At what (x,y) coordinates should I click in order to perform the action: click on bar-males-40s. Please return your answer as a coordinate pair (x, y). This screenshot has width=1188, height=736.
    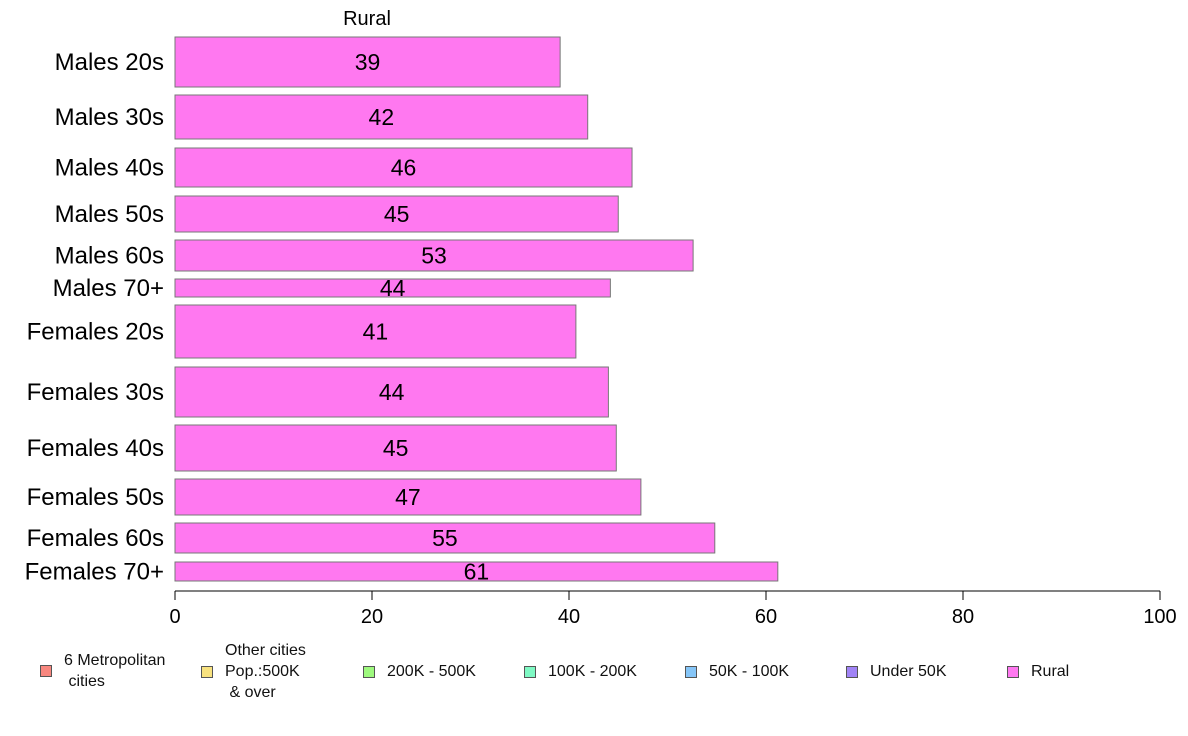
    Looking at the image, I should click on (403, 167).